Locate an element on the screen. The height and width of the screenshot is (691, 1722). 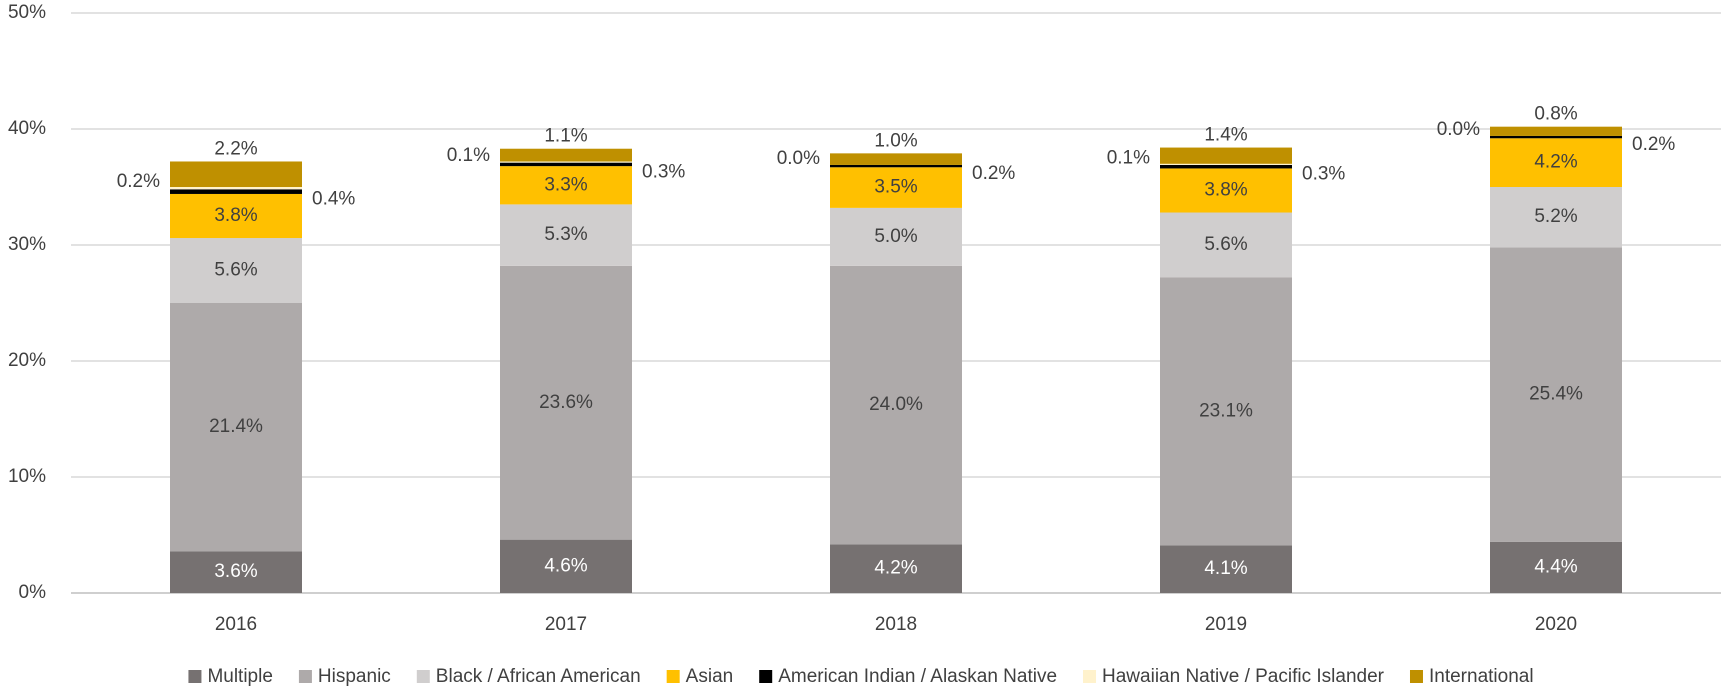
y-tick-label: 20% is located at coordinates (27, 360).